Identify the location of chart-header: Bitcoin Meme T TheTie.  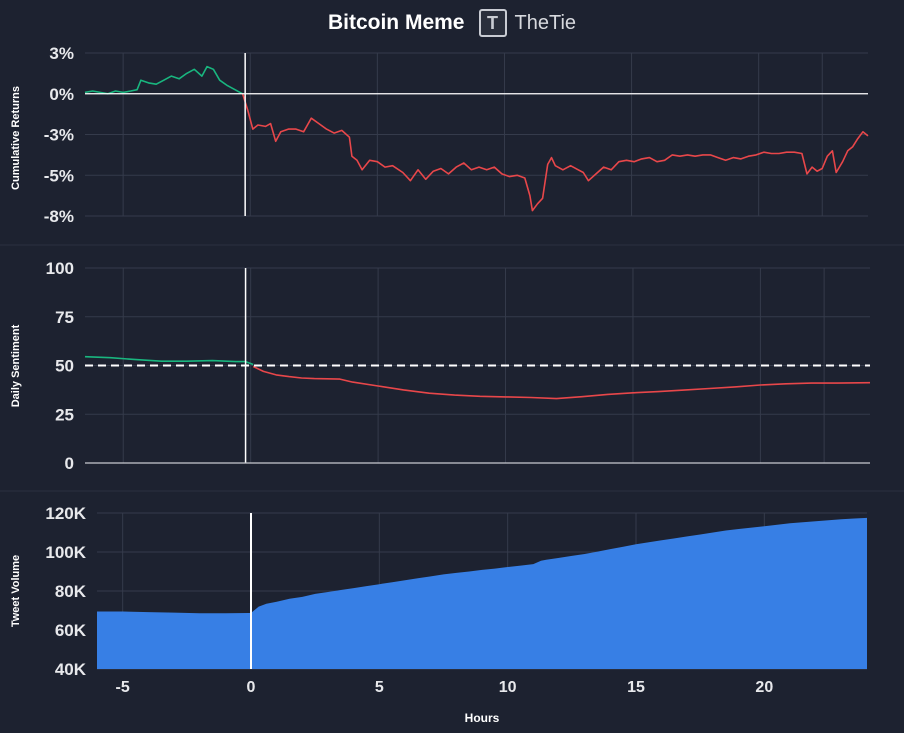
(452, 23).